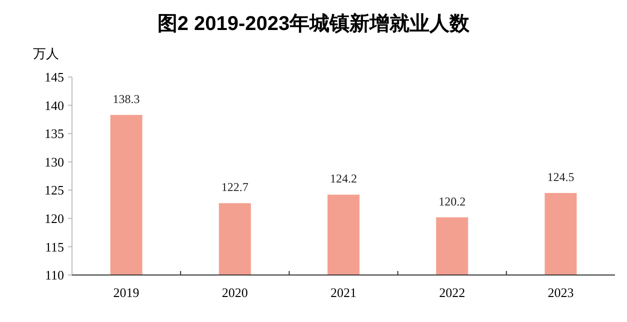  Describe the element at coordinates (314, 23) in the screenshot. I see `chart-title: 图2 2019-2023年城镇新增就业人数` at that location.